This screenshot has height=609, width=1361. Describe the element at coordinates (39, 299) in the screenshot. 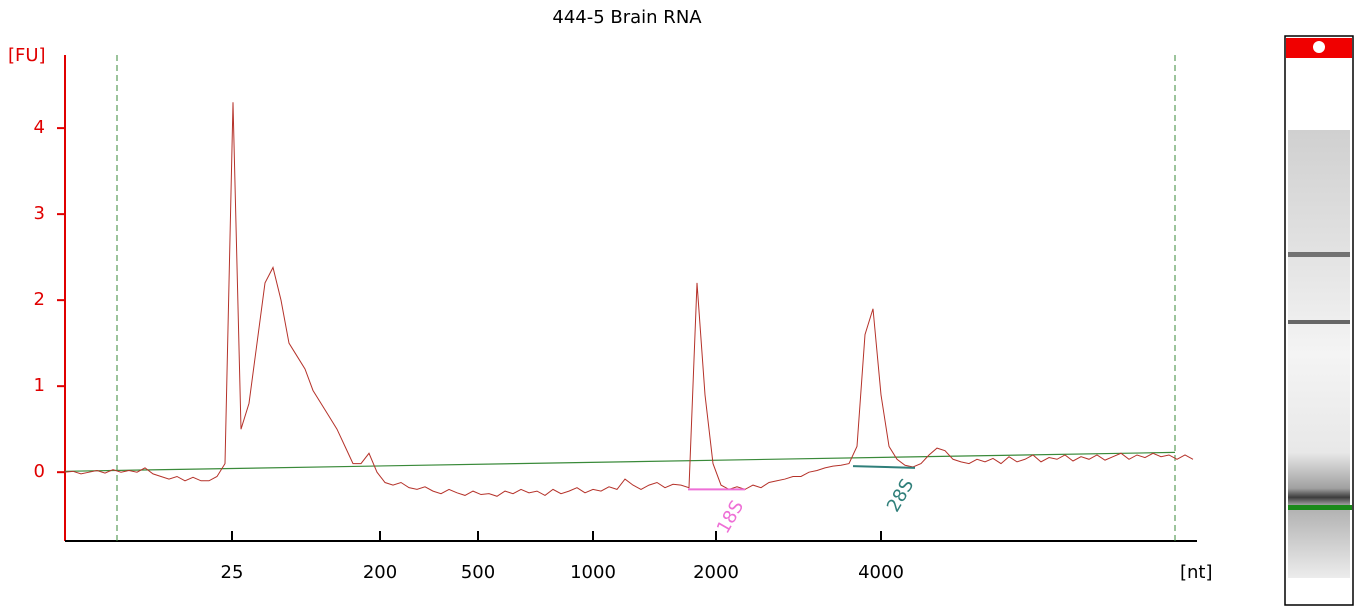

I see `y-tick-label: 2` at that location.